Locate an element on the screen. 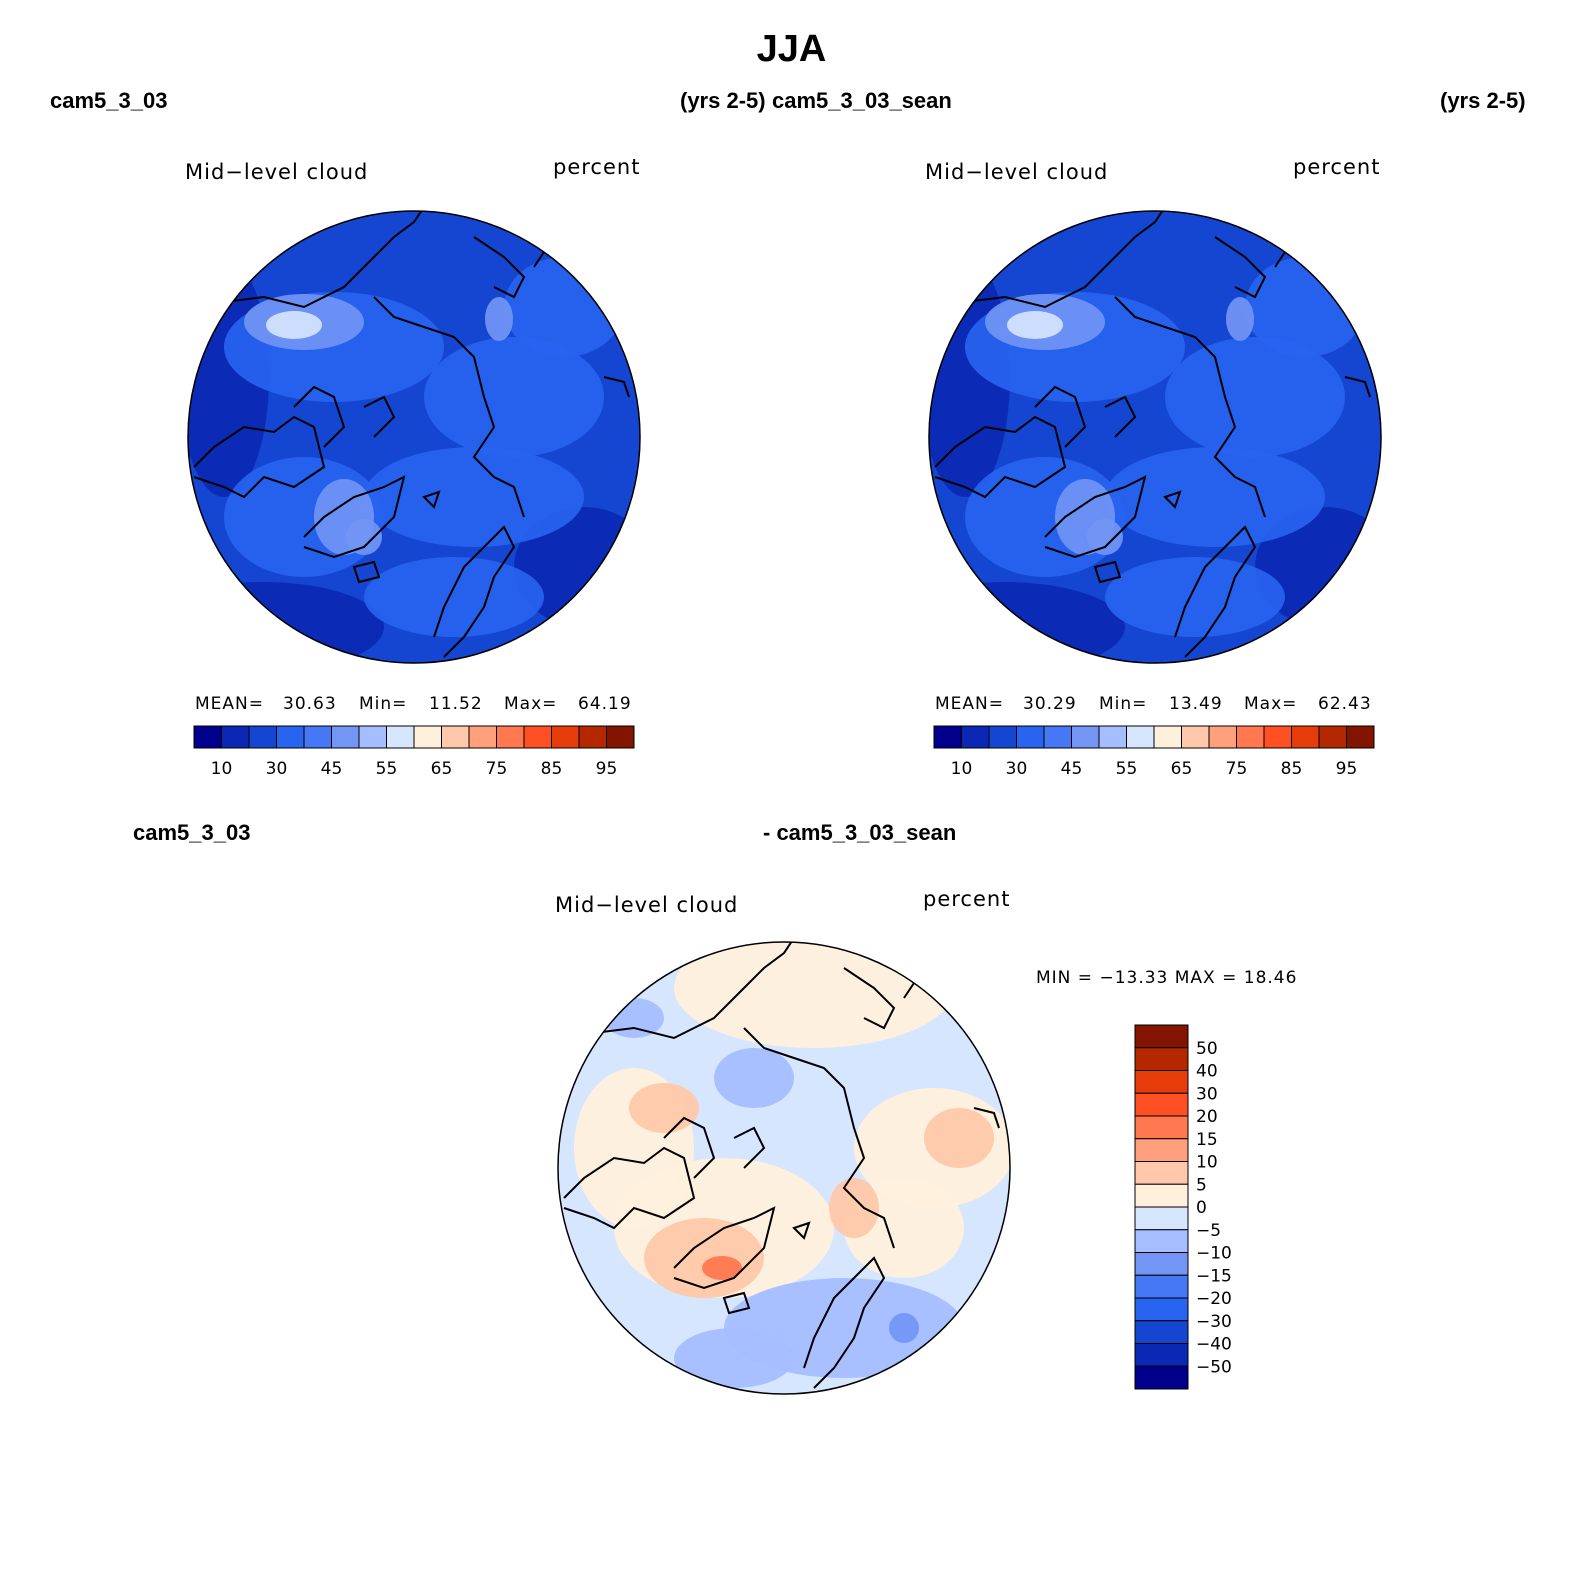 Image resolution: width=1583 pixels, height=1583 pixels. diff-colorbar-tick-label: −30 is located at coordinates (1214, 1322).